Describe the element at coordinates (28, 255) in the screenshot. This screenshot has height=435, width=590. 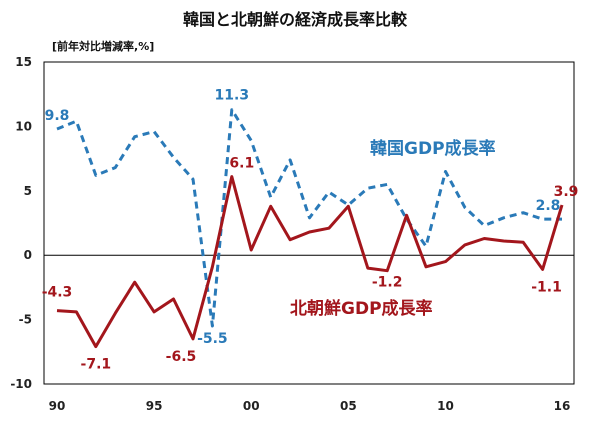
I see `y-tick-label: 0` at that location.